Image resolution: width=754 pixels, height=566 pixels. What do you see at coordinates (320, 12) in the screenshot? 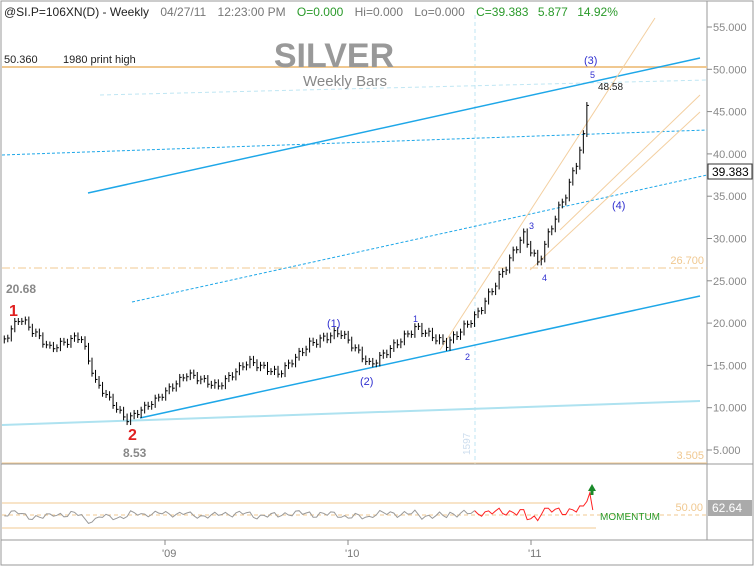
I see `open-label: O=0.000` at bounding box center [320, 12].